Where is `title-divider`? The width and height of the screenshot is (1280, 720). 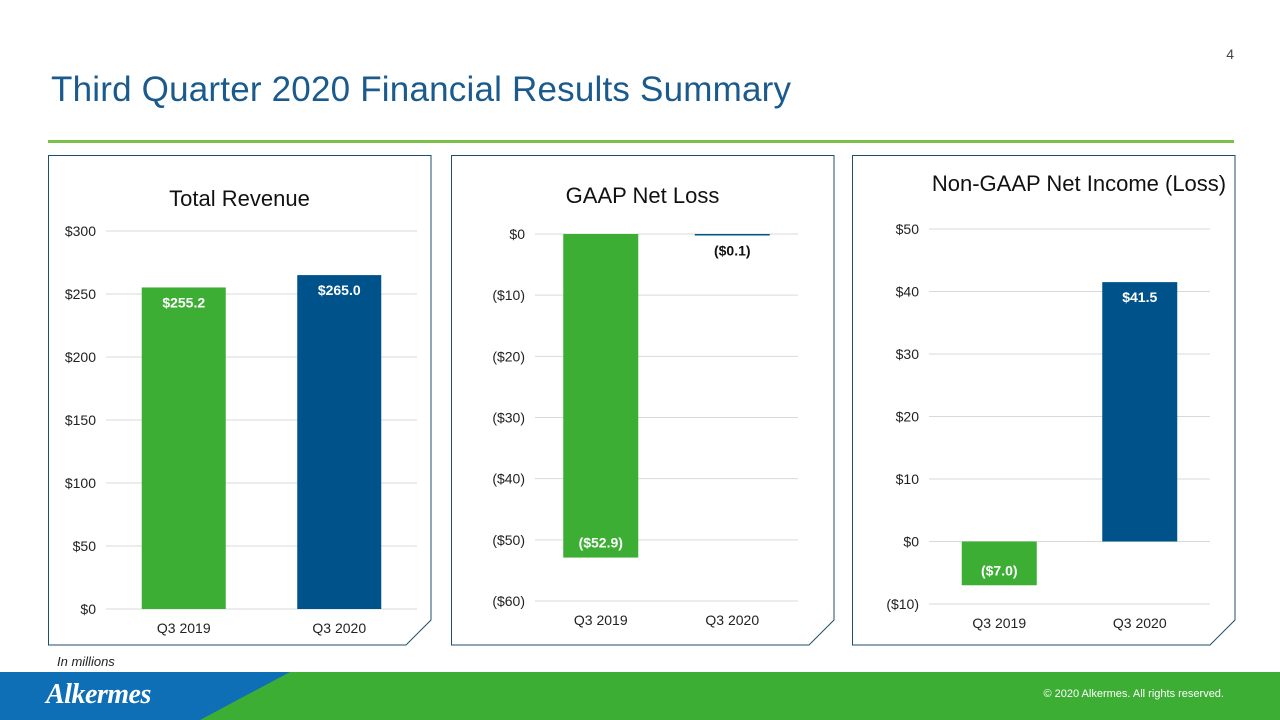 title-divider is located at coordinates (641, 141).